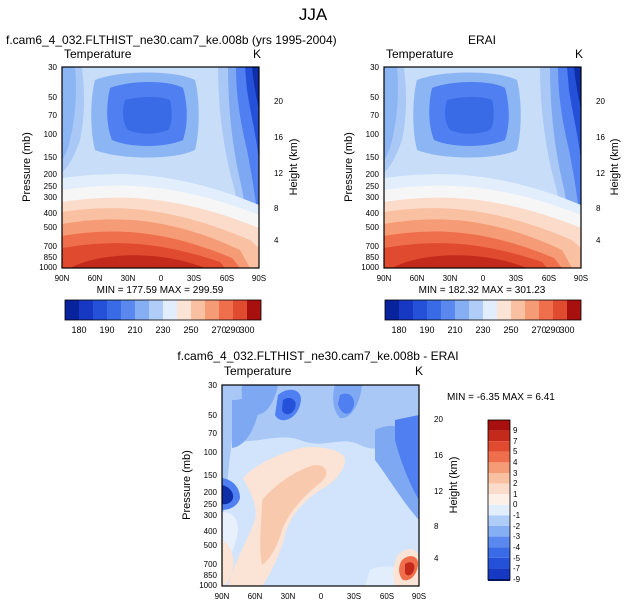  What do you see at coordinates (598, 208) in the screenshot?
I see `height-tick-label: 8` at bounding box center [598, 208].